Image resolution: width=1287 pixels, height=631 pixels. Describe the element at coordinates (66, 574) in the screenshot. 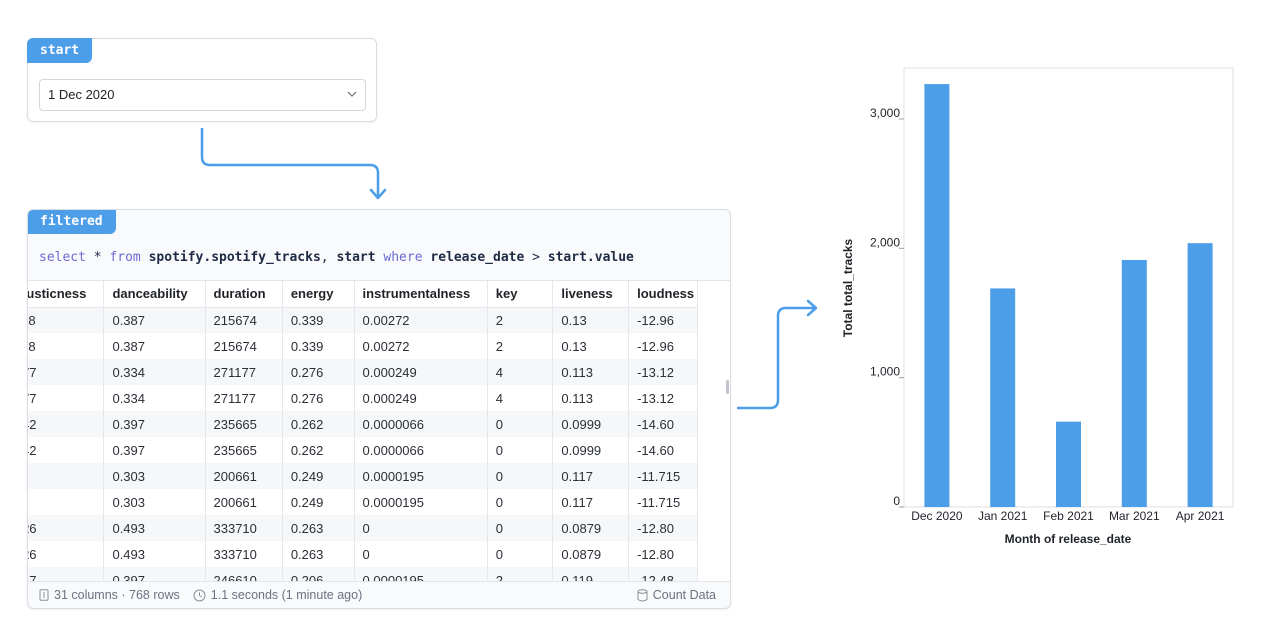

I see `table-cell: 0.147` at that location.